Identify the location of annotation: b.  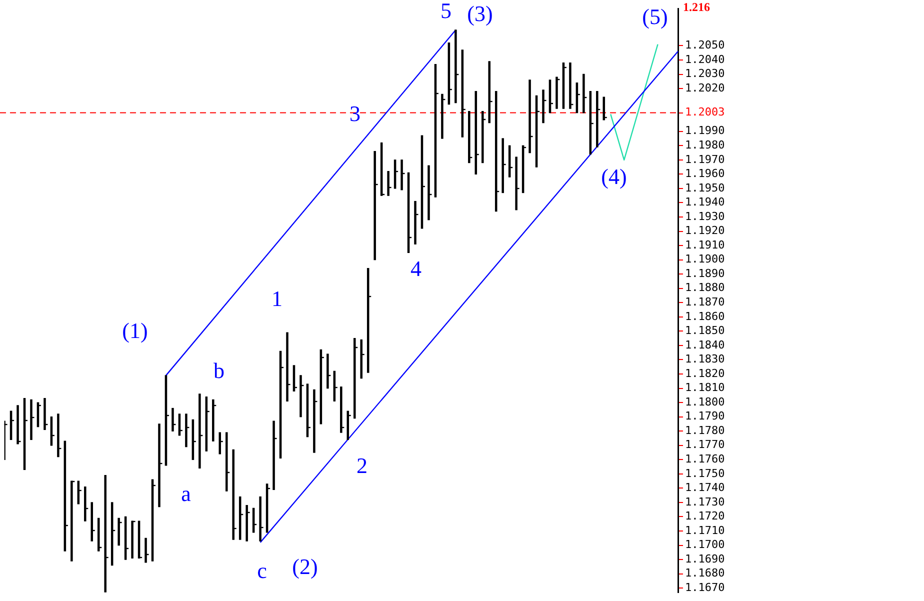
(219, 370).